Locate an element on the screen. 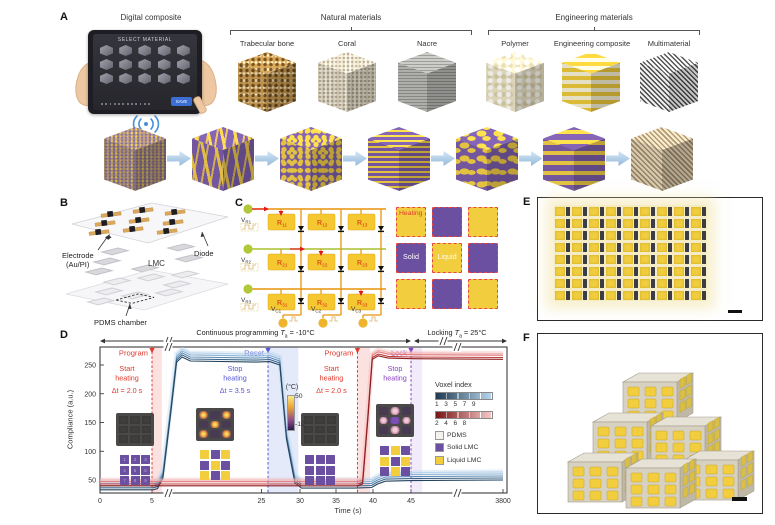 This screenshot has height=525, width=775. material-name-trabecular-bone: Trabecular bone is located at coordinates (267, 43).